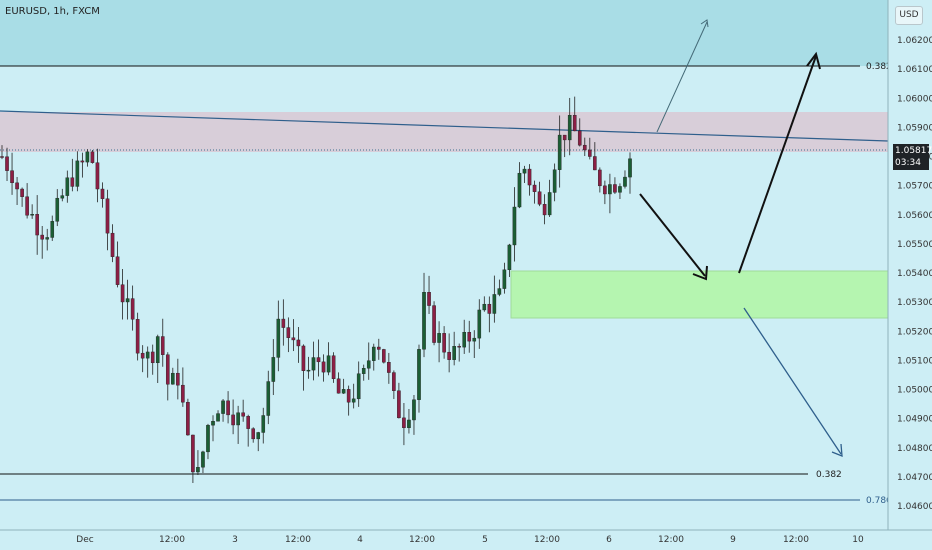 This screenshot has width=932, height=550. What do you see at coordinates (914, 478) in the screenshot?
I see `price-label: 1.04700` at bounding box center [914, 478].